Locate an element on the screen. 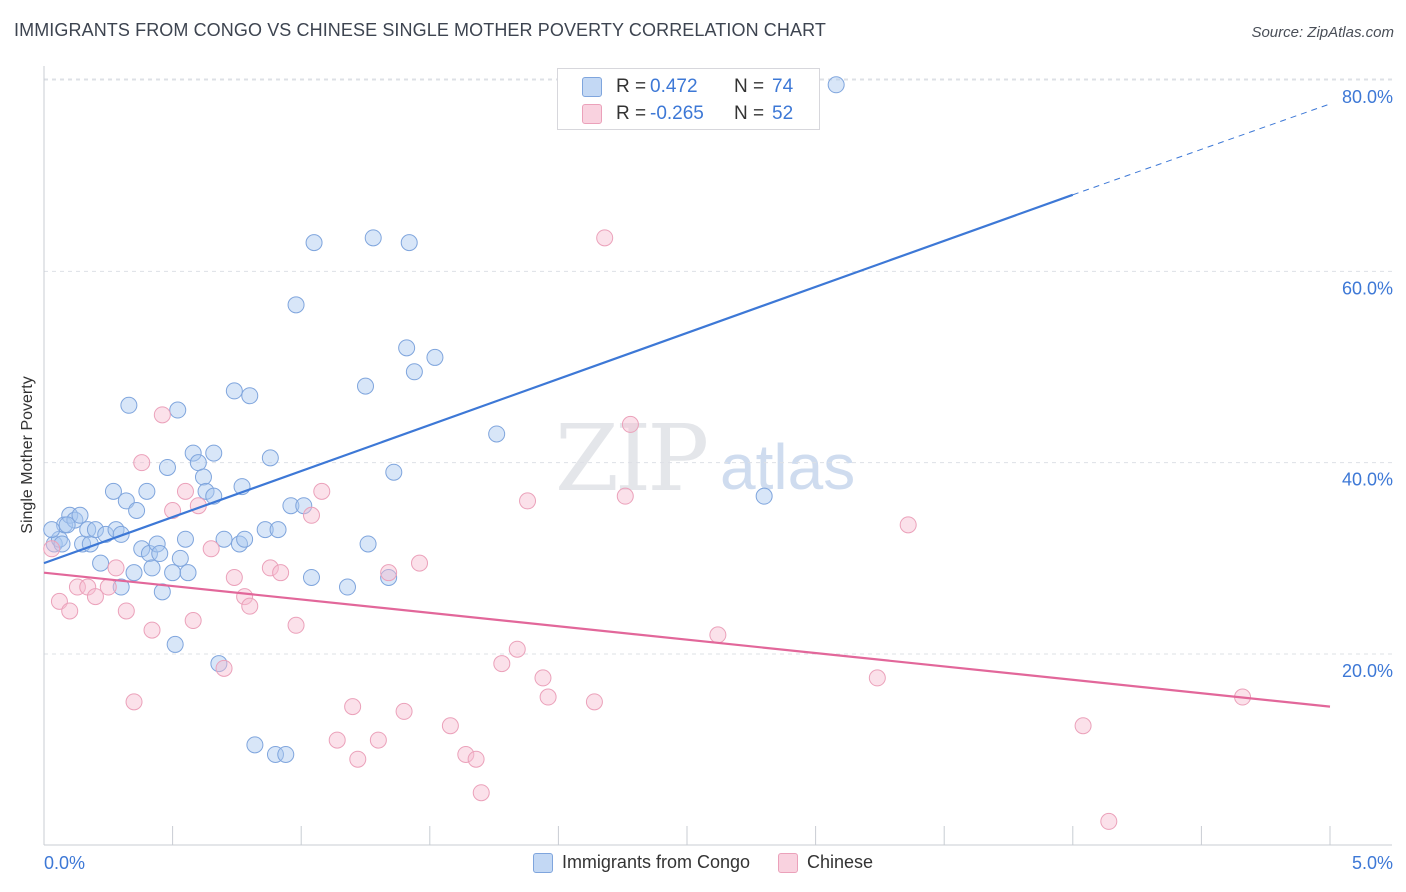  series-legend: Immigrants from Congo Chinese is located at coordinates (703, 862).